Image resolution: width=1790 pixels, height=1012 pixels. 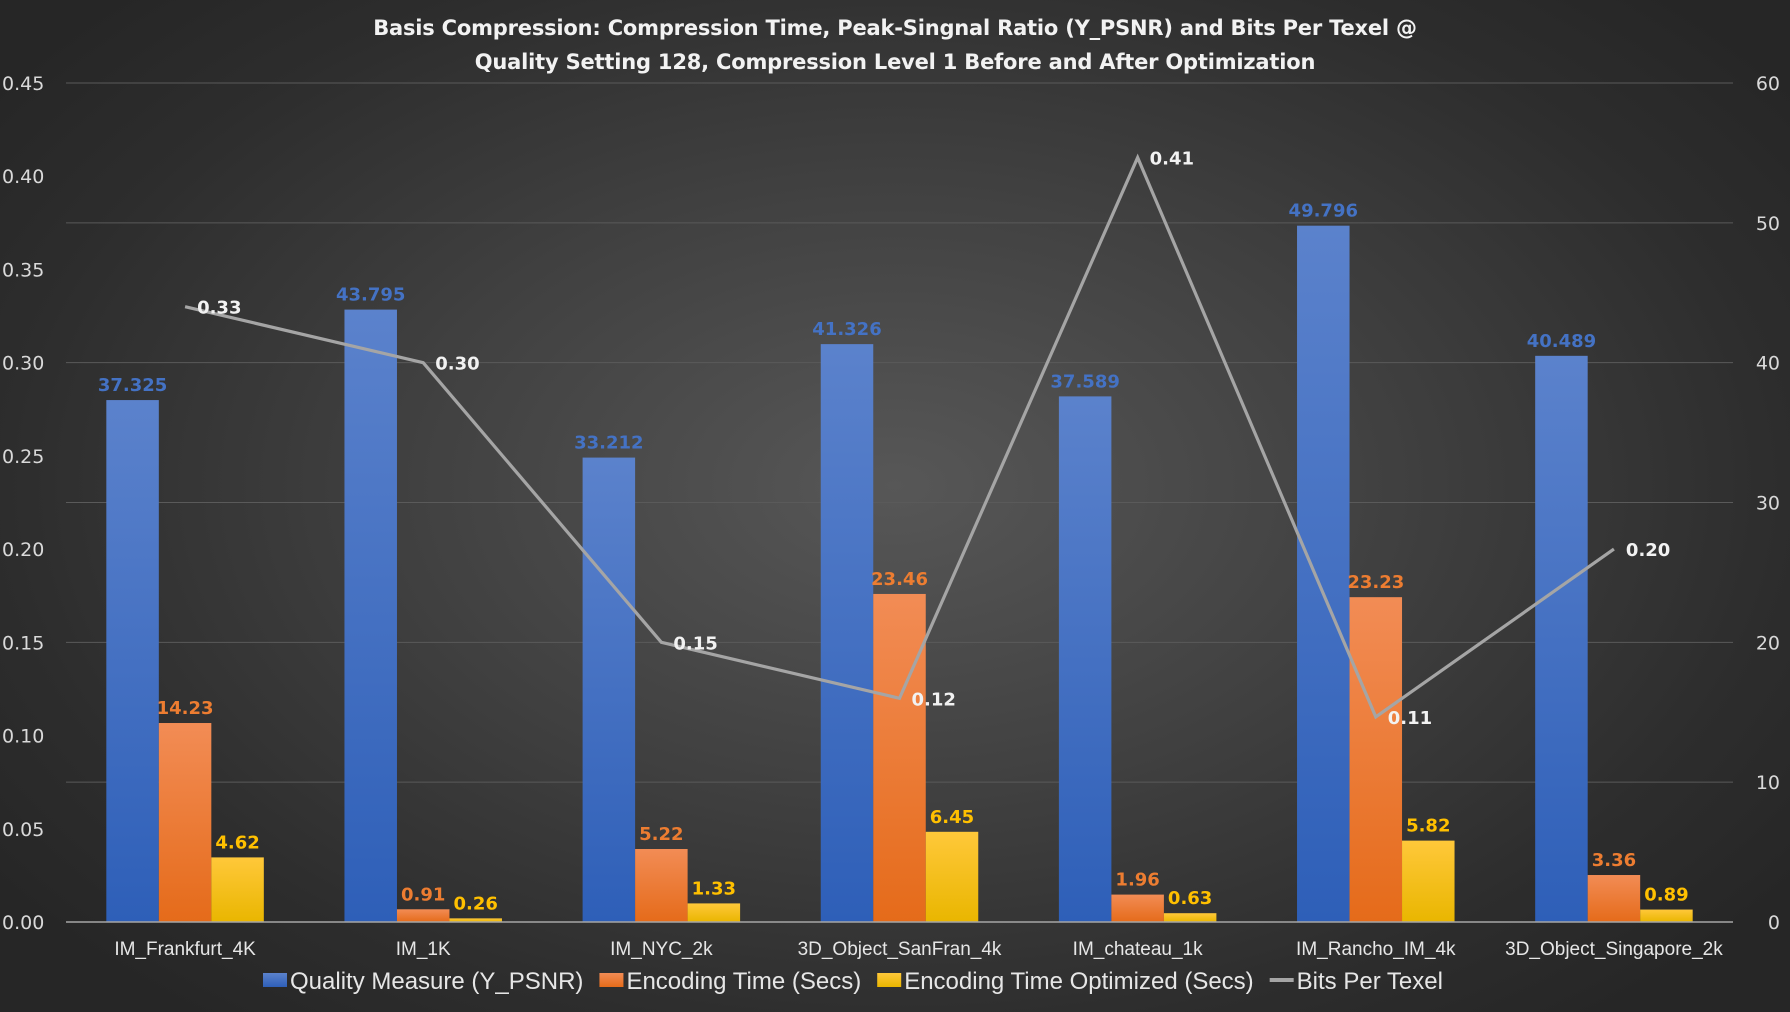 I want to click on left-axis-tick-label: 0.00, so click(x=23, y=923).